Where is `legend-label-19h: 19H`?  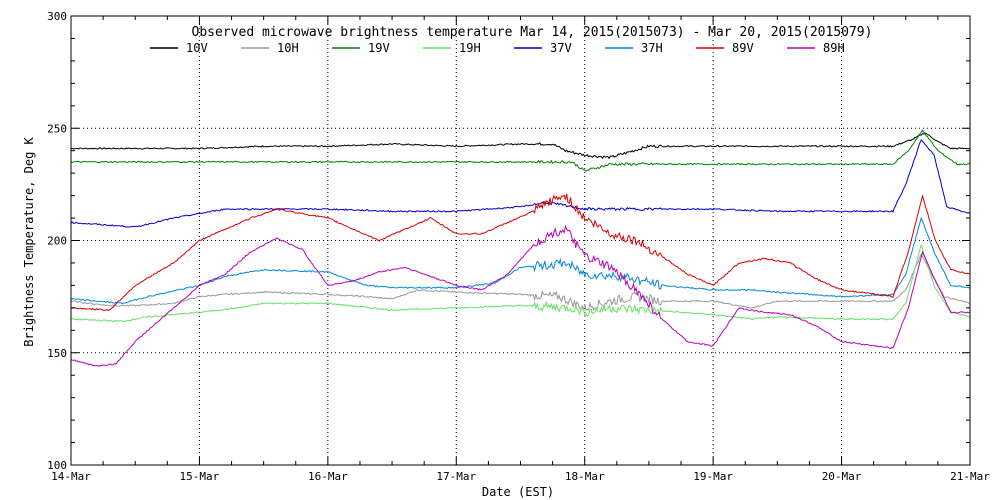
legend-label-19h: 19H is located at coordinates (470, 48).